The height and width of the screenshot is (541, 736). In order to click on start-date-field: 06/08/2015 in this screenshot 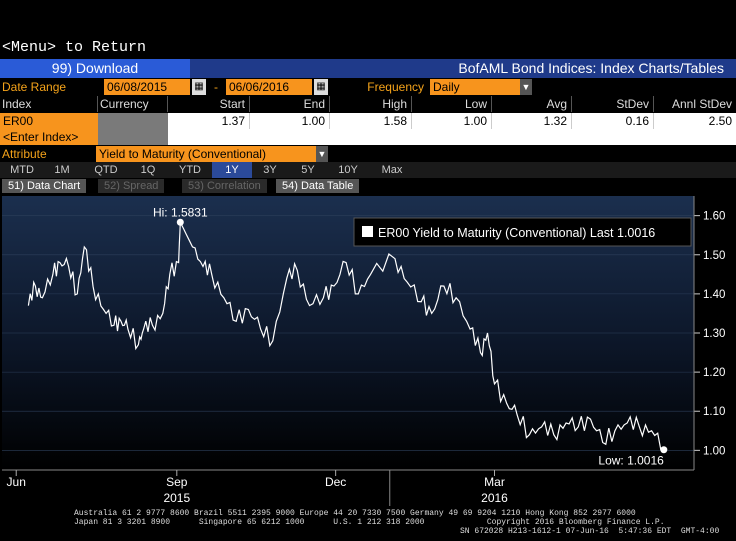, I will do `click(147, 87)`.